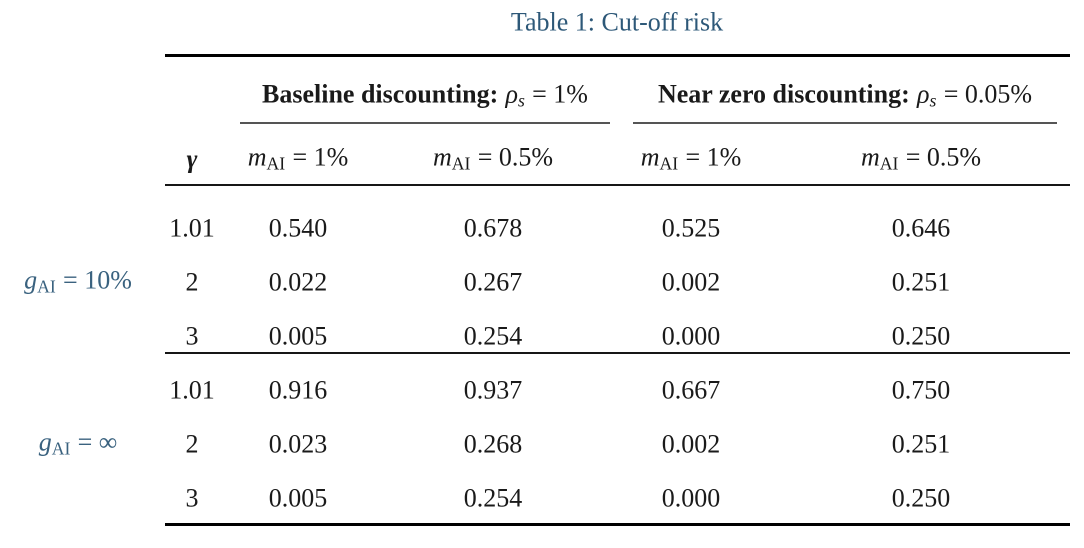 This screenshot has height=548, width=1084. Describe the element at coordinates (97, 442) in the screenshot. I see `row-group-value: = ∞` at that location.